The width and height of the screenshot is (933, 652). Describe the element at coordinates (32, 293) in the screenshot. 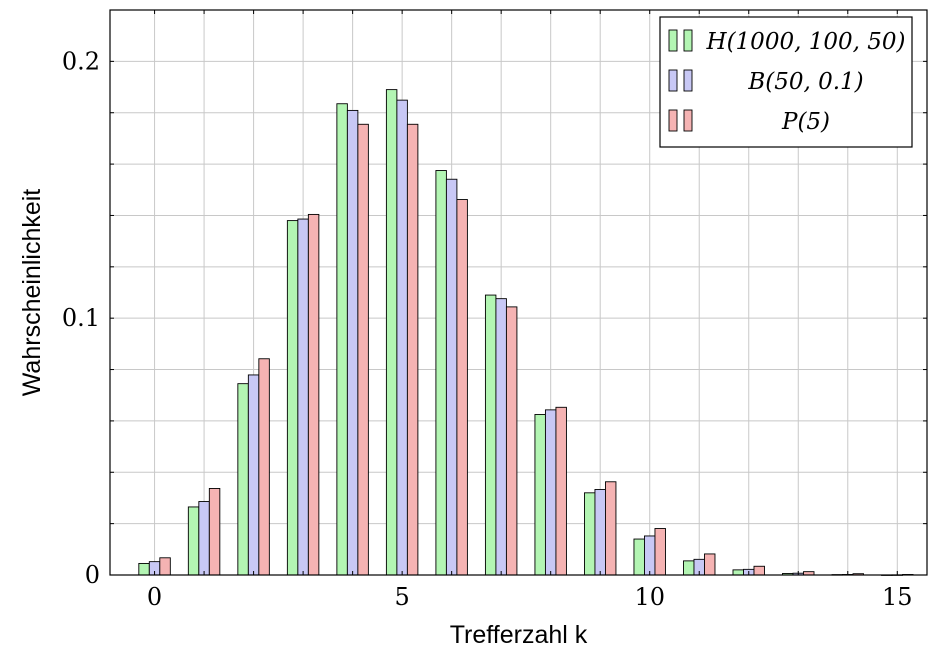

I see `y-axis-label: Wahrscheinlichkeit` at that location.